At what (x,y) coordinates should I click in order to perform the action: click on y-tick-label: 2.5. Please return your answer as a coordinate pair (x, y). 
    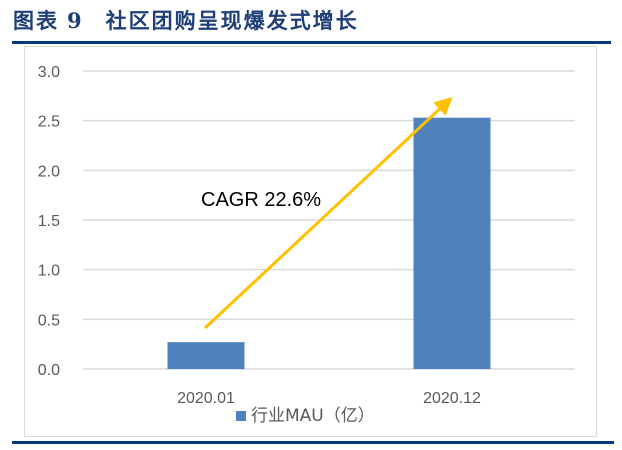
    Looking at the image, I should click on (49, 122).